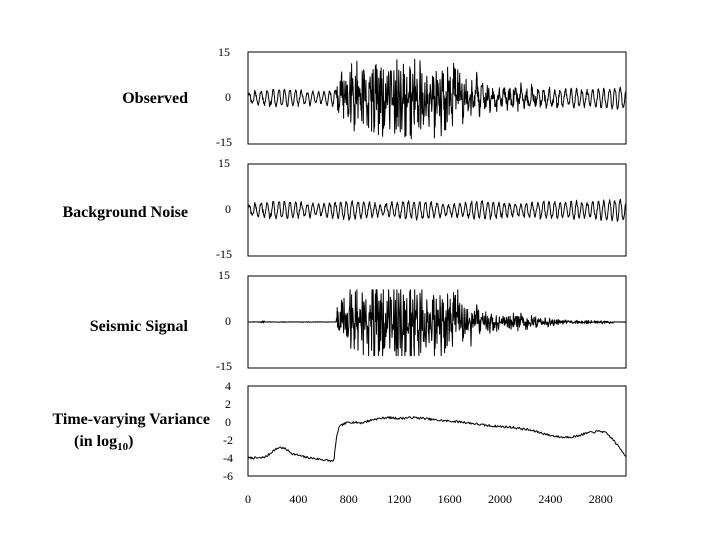 Image resolution: width=720 pixels, height=540 pixels. I want to click on variance-yticks: 4 2 0 -2 -4 -6, so click(228, 431).